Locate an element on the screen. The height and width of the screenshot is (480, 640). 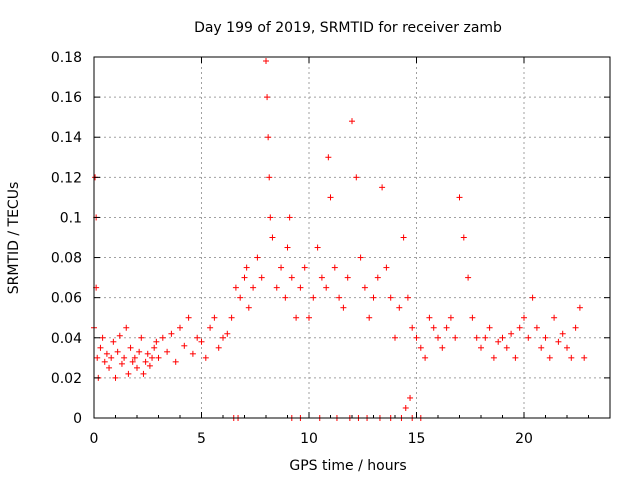
y-tick-label: 0.18 is located at coordinates (66, 58).